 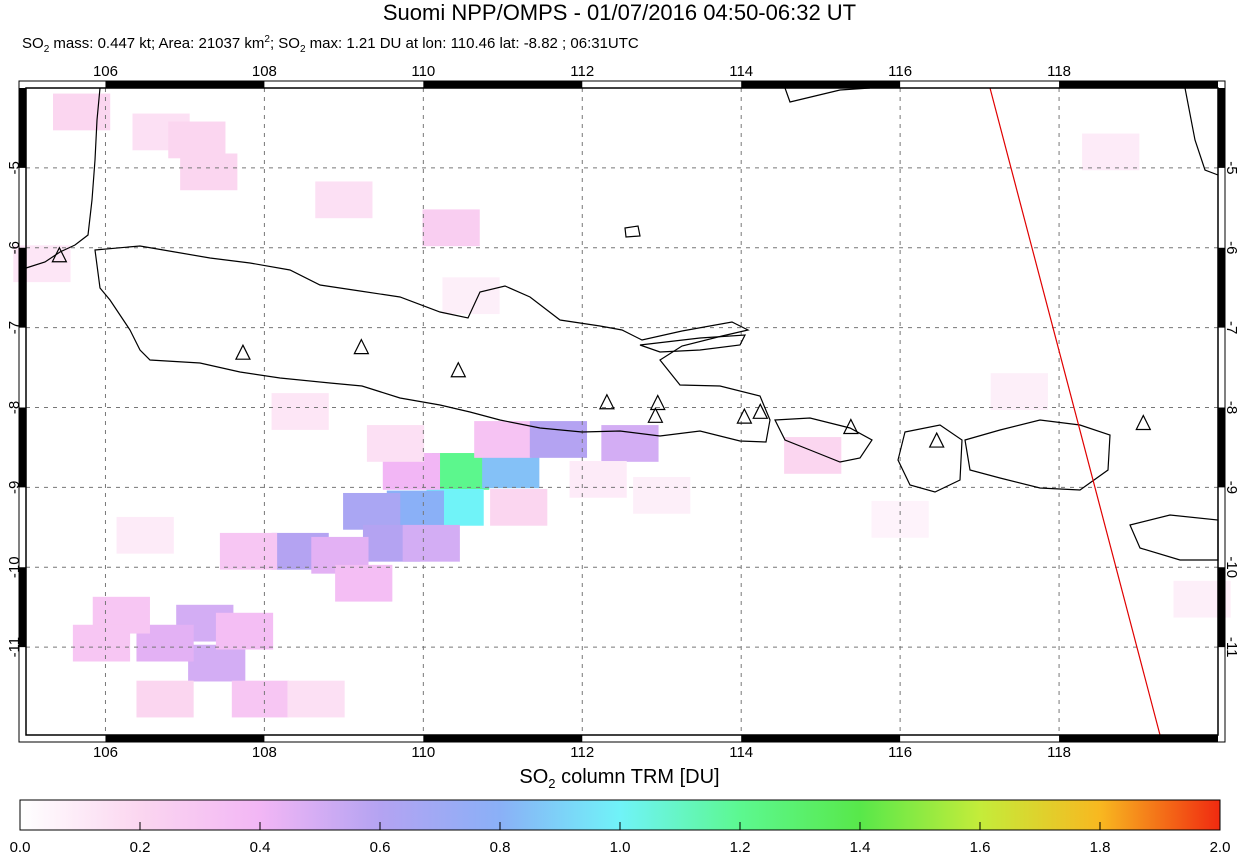 I want to click on summary-mass-label: SO, so click(x=33, y=43).